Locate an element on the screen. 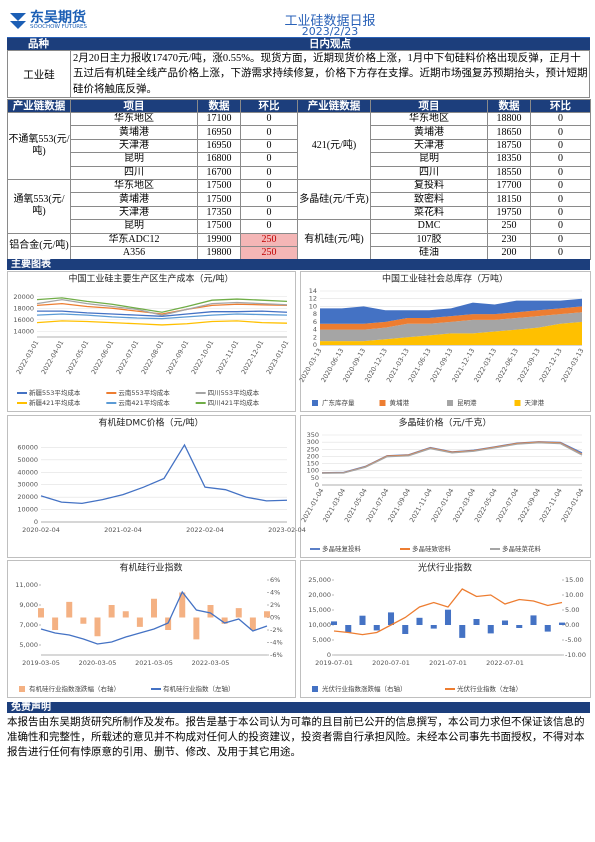 Image resolution: width=595 pixels, height=842 pixels. group-cell: 不通氧553(元/吨) is located at coordinates (39, 146).